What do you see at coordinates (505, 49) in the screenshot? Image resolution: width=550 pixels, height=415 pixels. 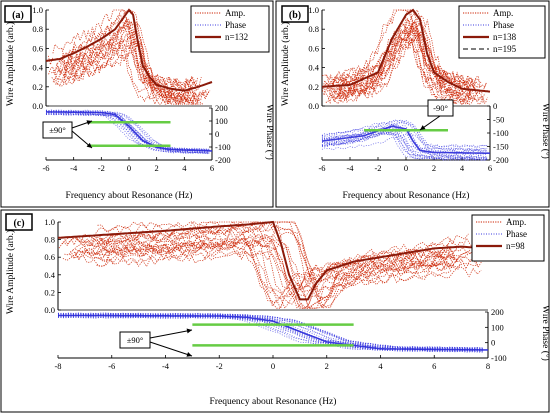 I see `legend-label: n=195` at bounding box center [505, 49].